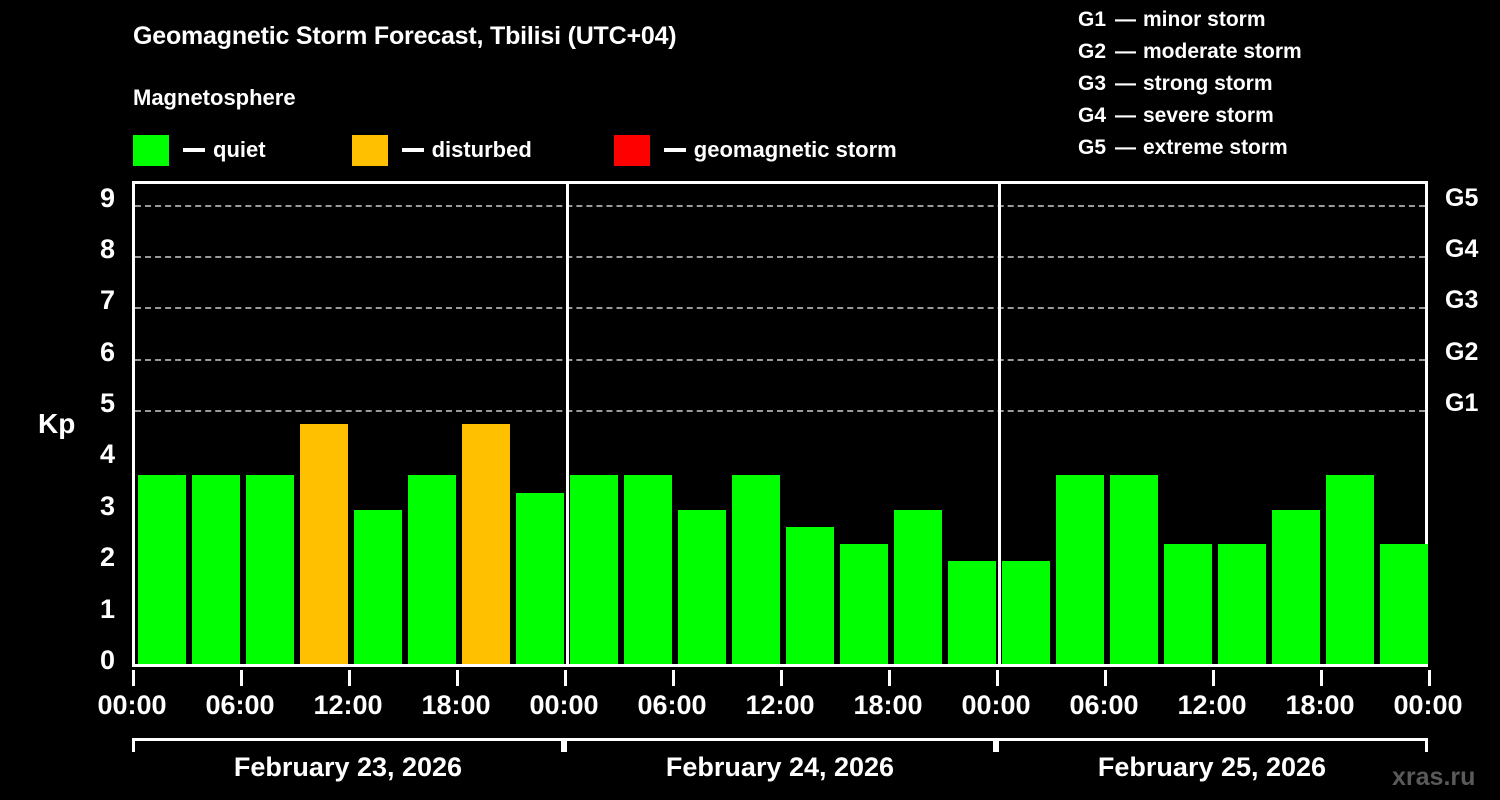  I want to click on legend-item: disturbed, so click(441, 150).